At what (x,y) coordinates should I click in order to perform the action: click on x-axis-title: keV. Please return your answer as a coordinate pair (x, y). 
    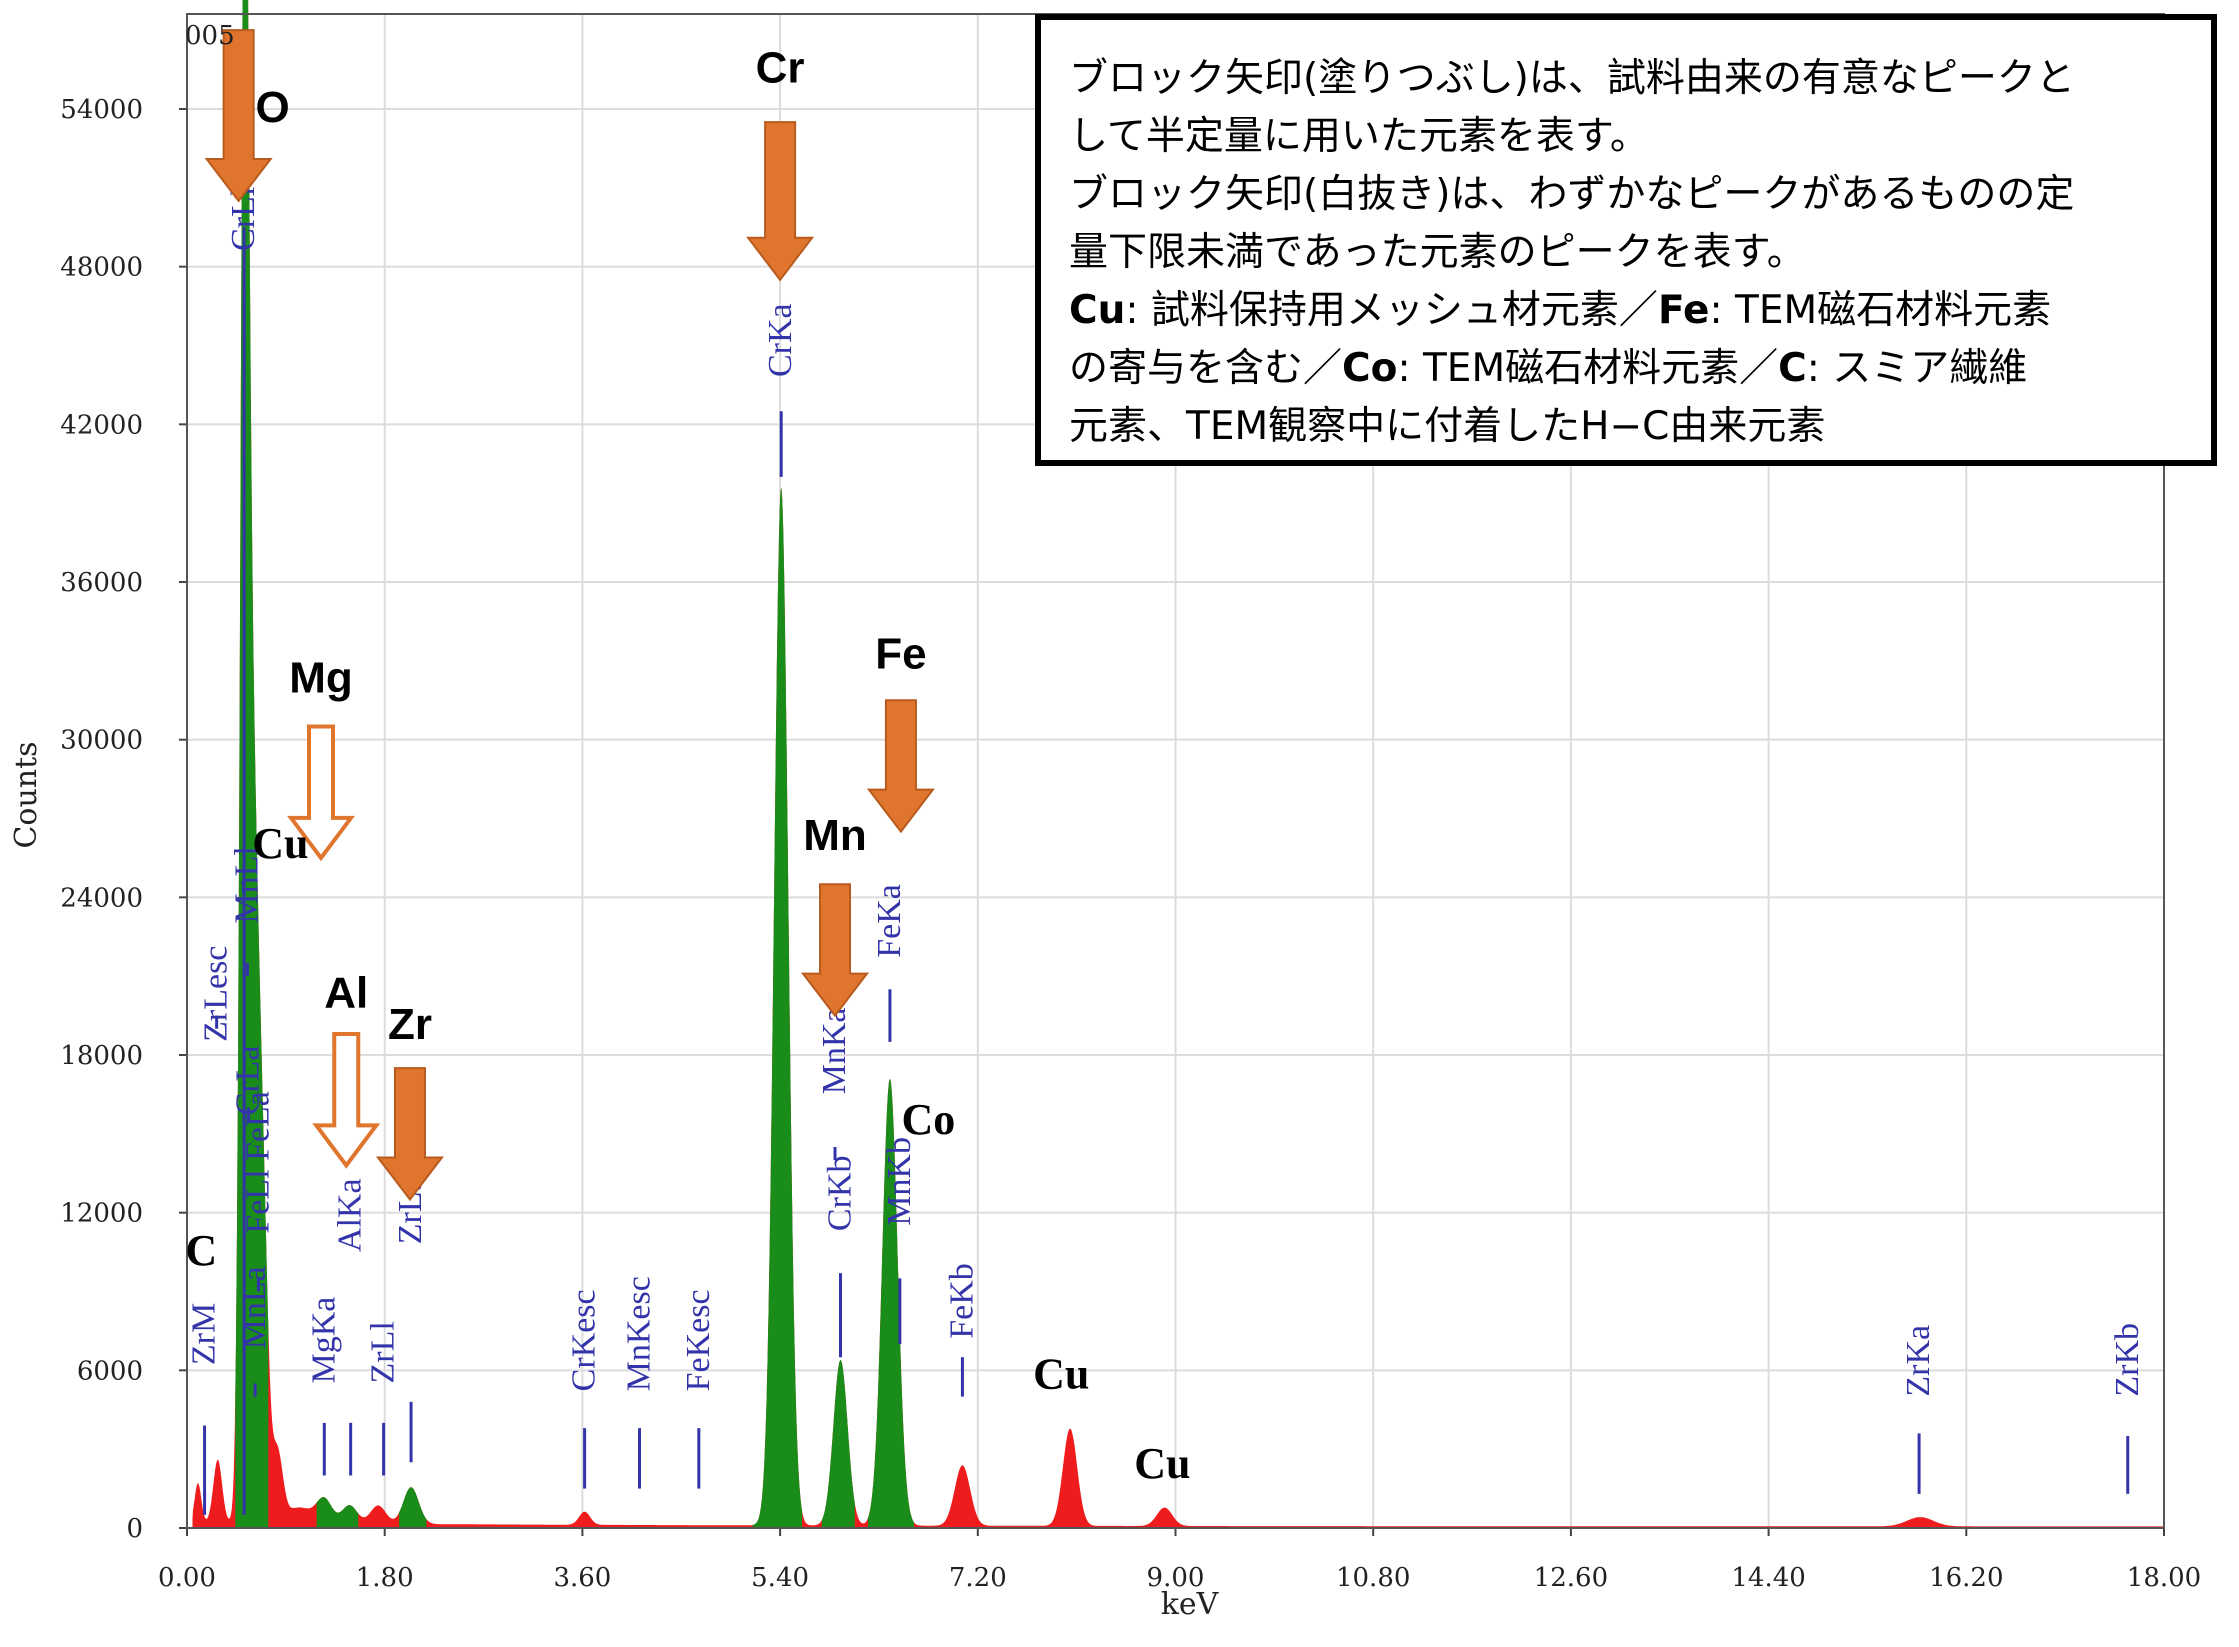
    Looking at the image, I should click on (1190, 1604).